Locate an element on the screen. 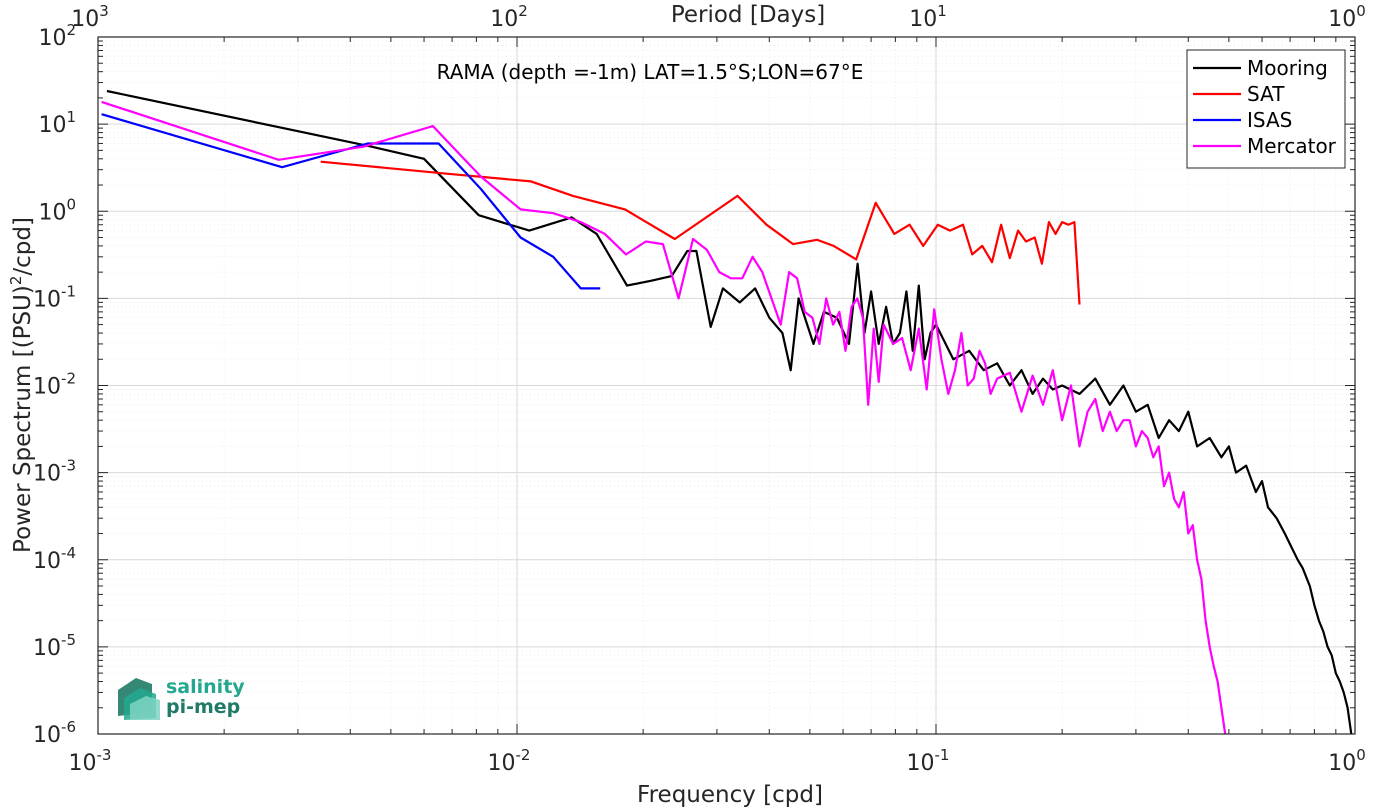  logo-mark is located at coordinates (139, 699).